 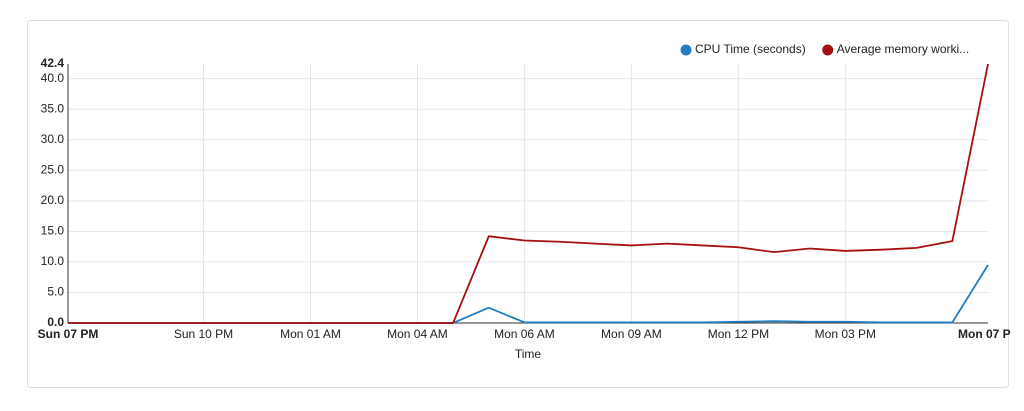 What do you see at coordinates (750, 49) in the screenshot?
I see `legend-label: CPU Time (seconds)` at bounding box center [750, 49].